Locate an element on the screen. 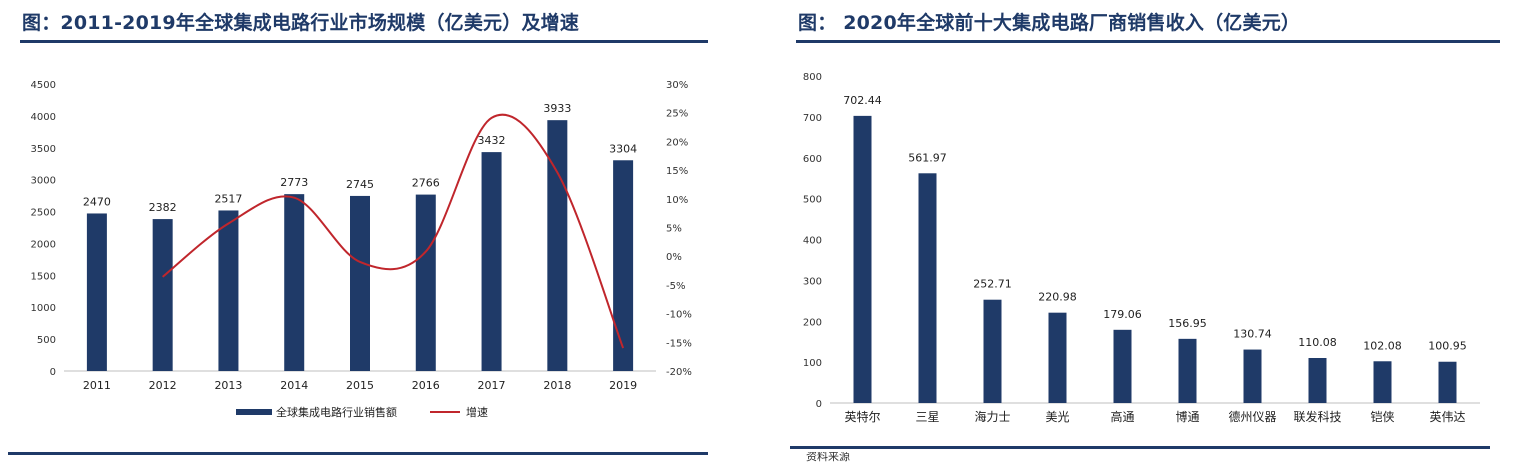 This screenshot has width=1516, height=462. bar-data-label: 702.44 is located at coordinates (862, 100).